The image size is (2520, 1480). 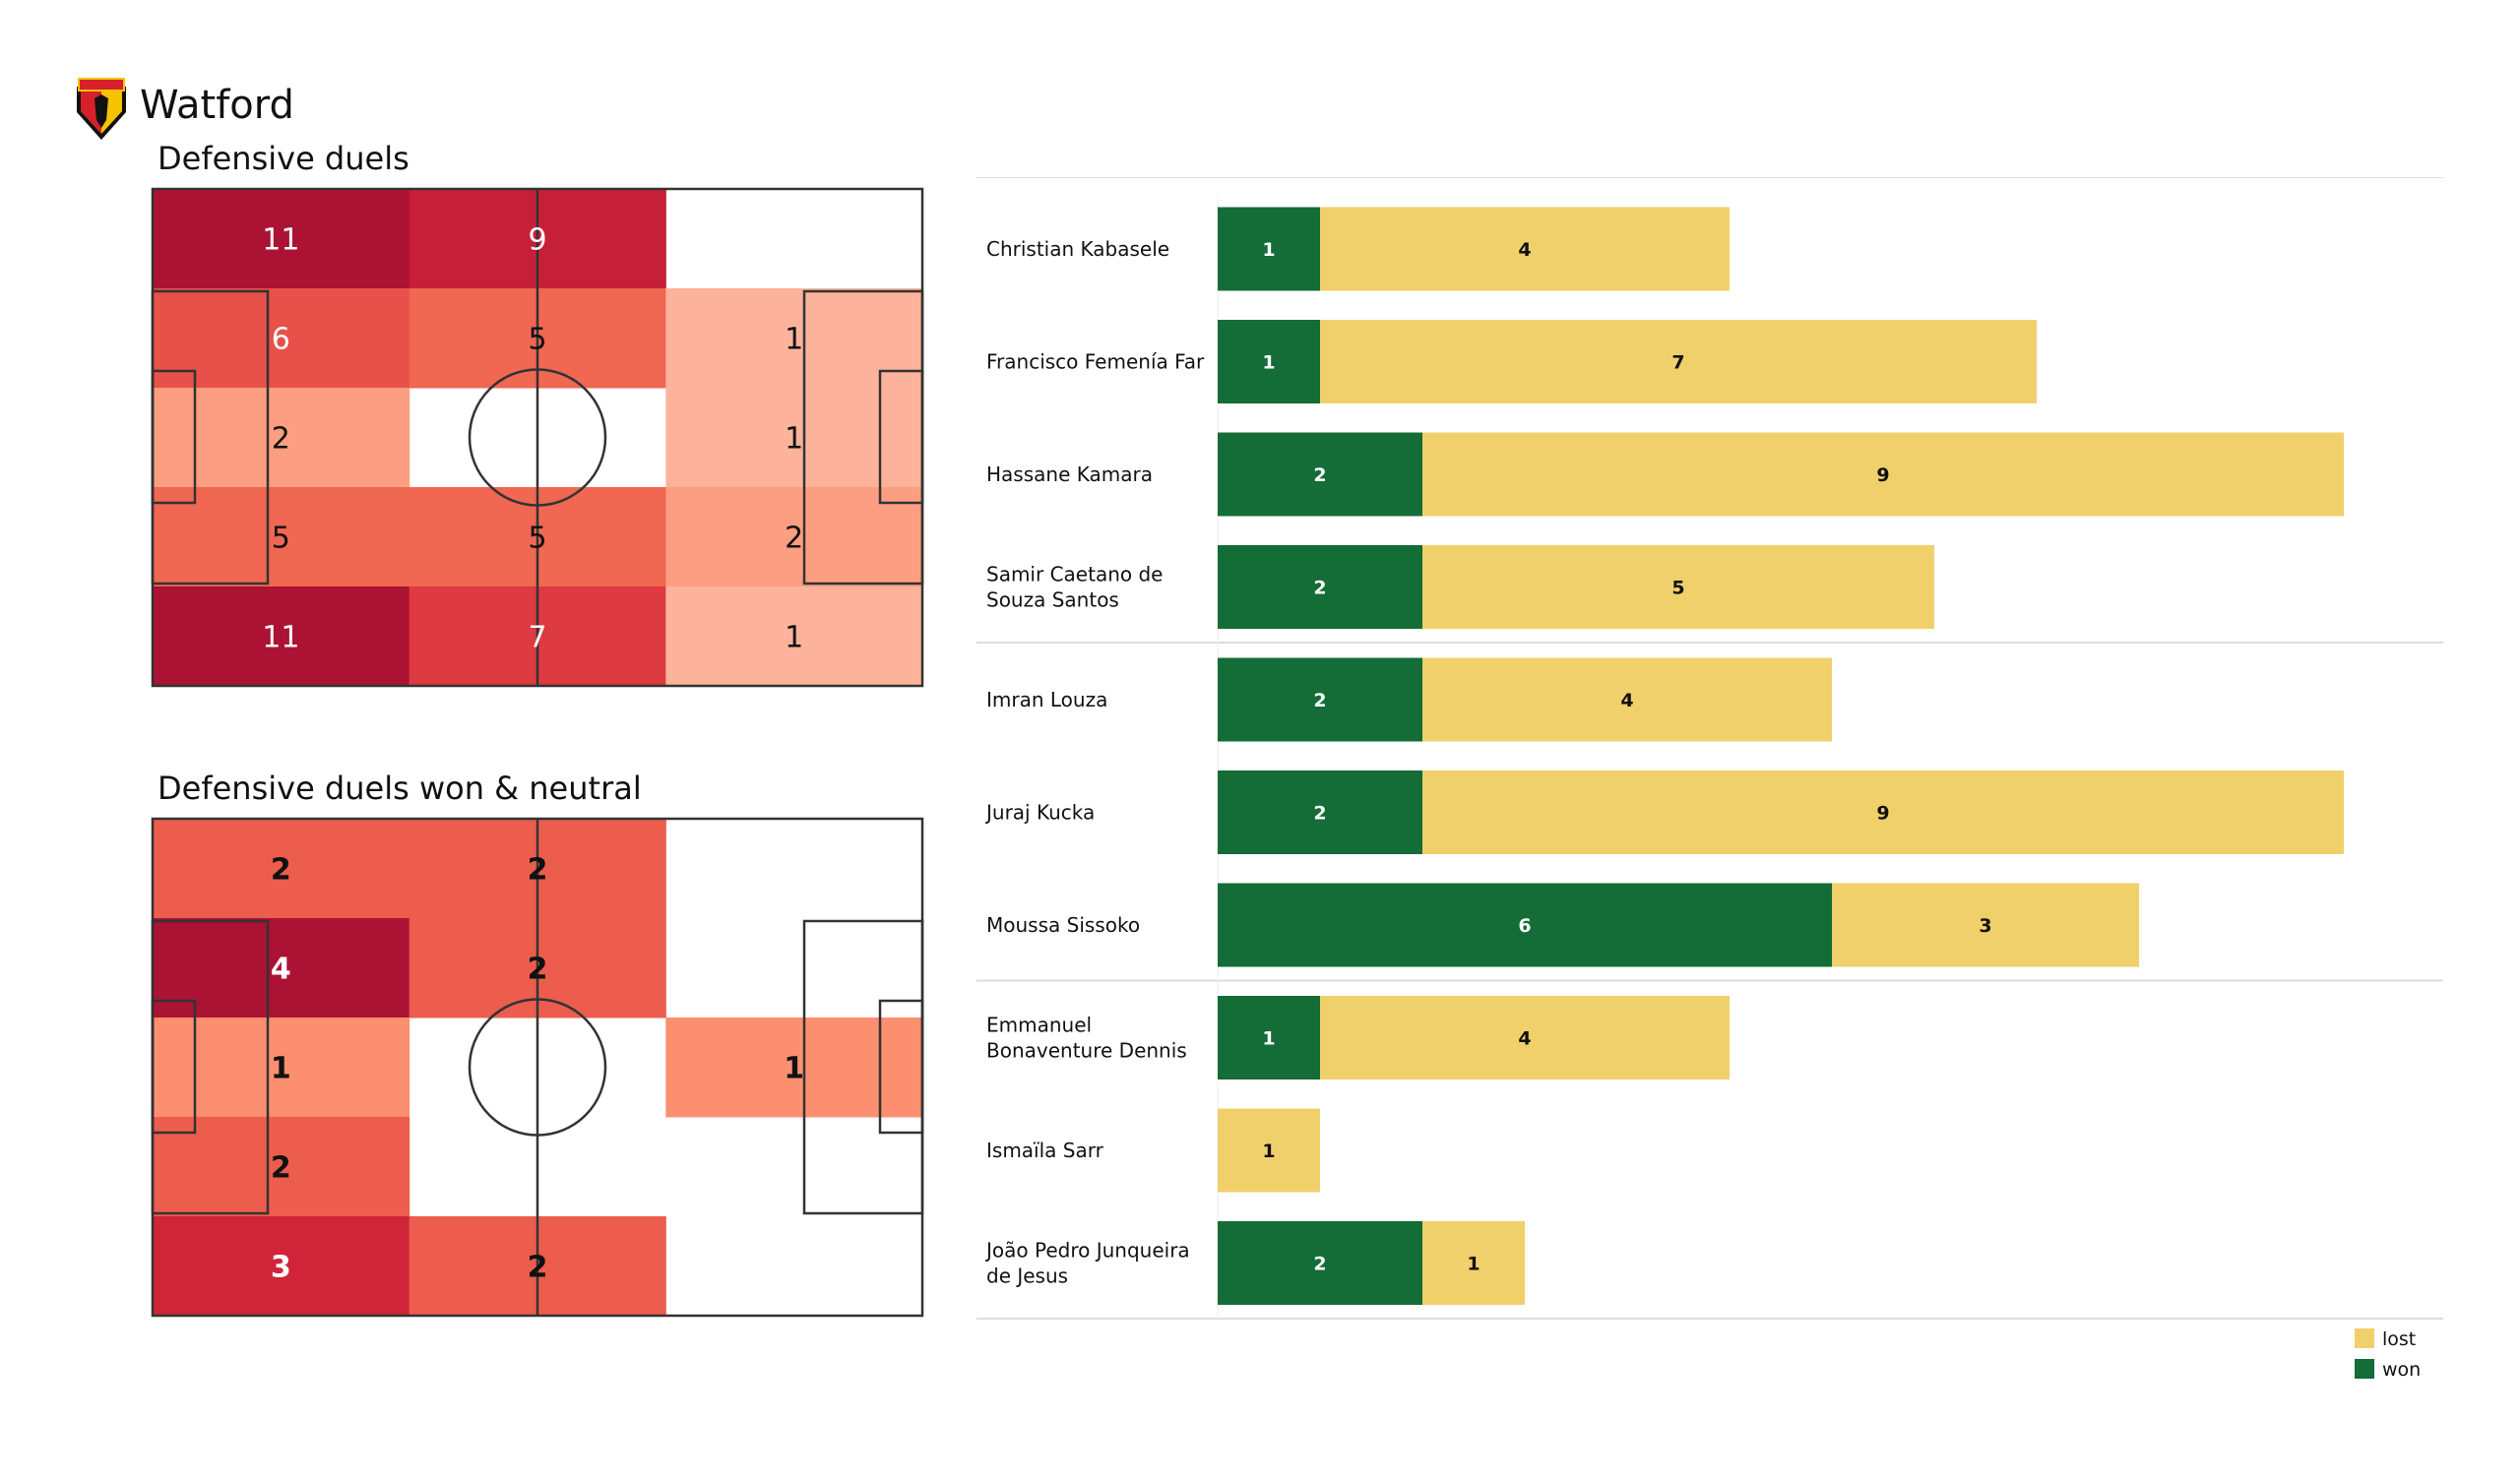 What do you see at coordinates (400, 788) in the screenshot?
I see `defensive-duels-won-title: Defensive duels won & neutral` at bounding box center [400, 788].